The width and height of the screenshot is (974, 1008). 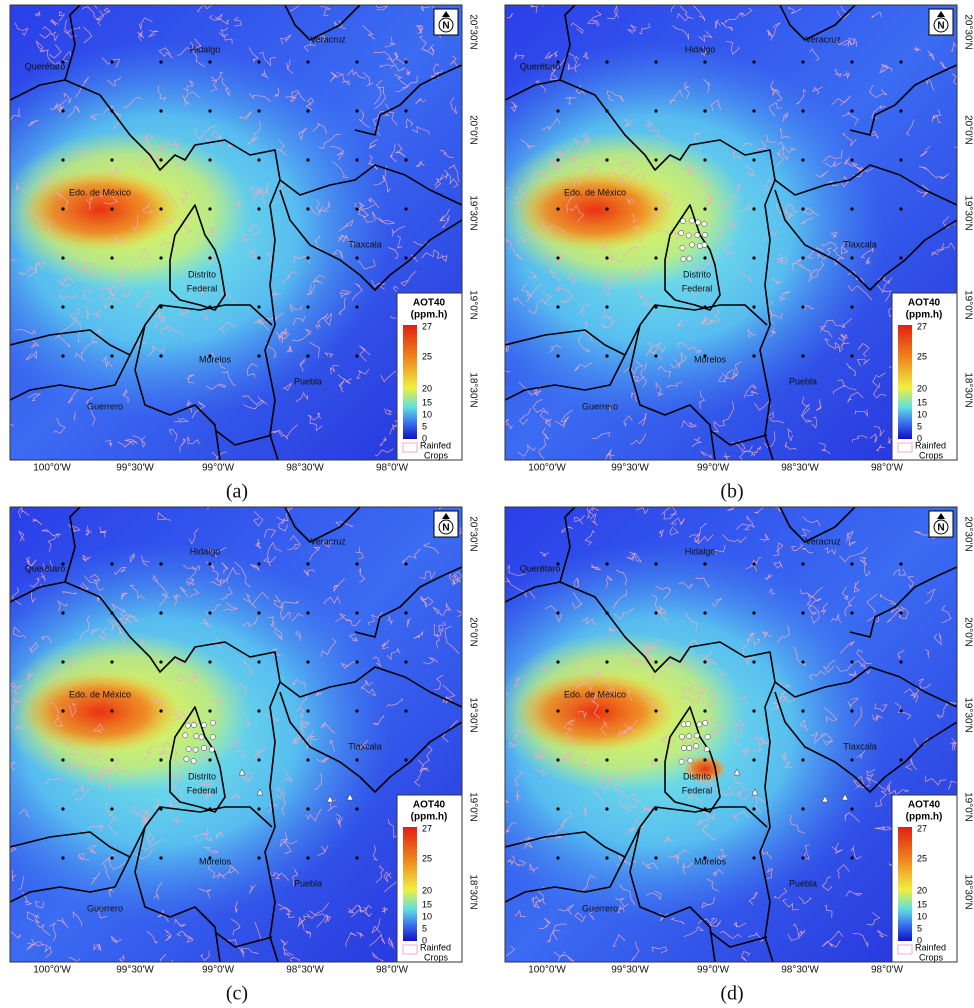 I want to click on panel-label: (c), so click(x=237, y=994).